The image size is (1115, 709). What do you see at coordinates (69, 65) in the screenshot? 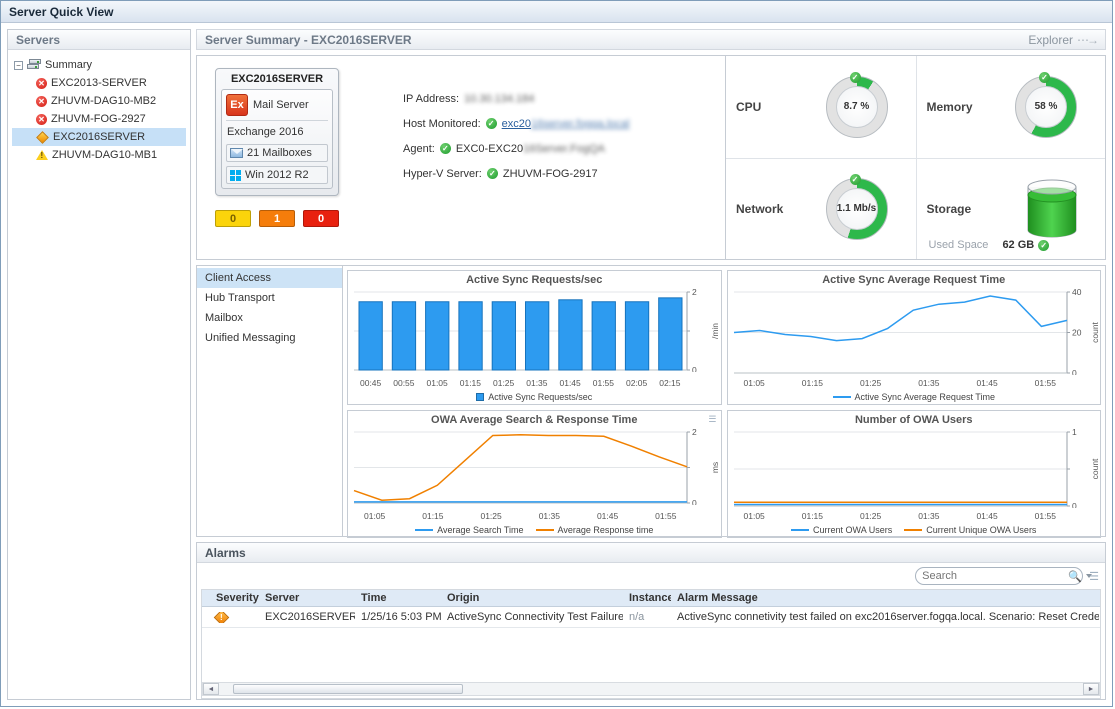
I see `tree-summary-label: Summary` at bounding box center [69, 65].